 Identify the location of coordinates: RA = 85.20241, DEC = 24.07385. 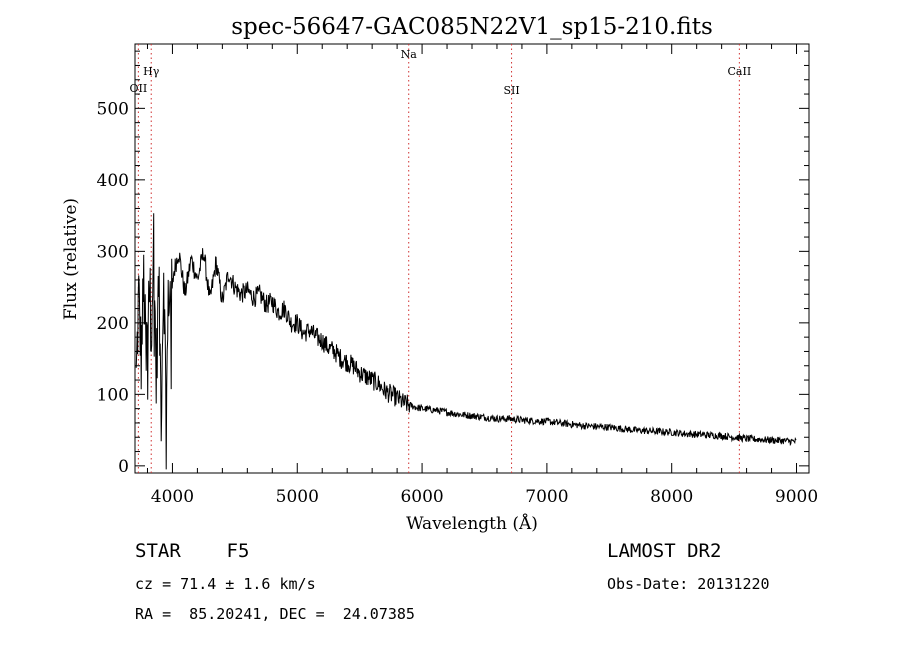
(275, 614).